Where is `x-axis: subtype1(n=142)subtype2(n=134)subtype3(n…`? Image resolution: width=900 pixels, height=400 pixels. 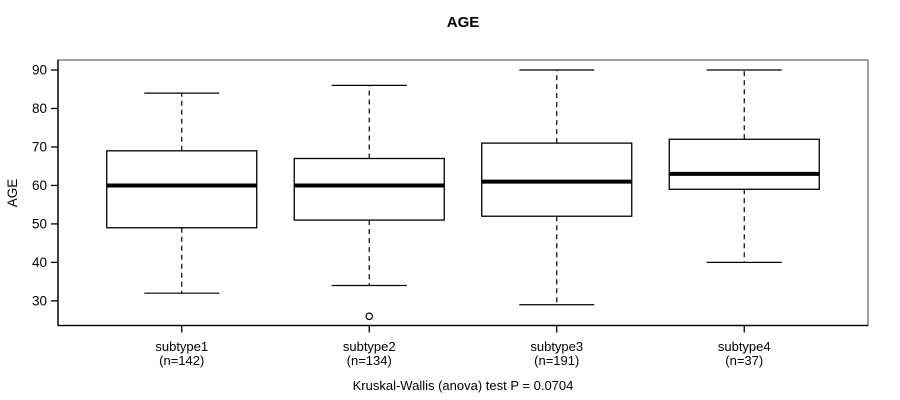
x-axis: subtype1(n=142)subtype2(n=134)subtype3(n… is located at coordinates (463, 346).